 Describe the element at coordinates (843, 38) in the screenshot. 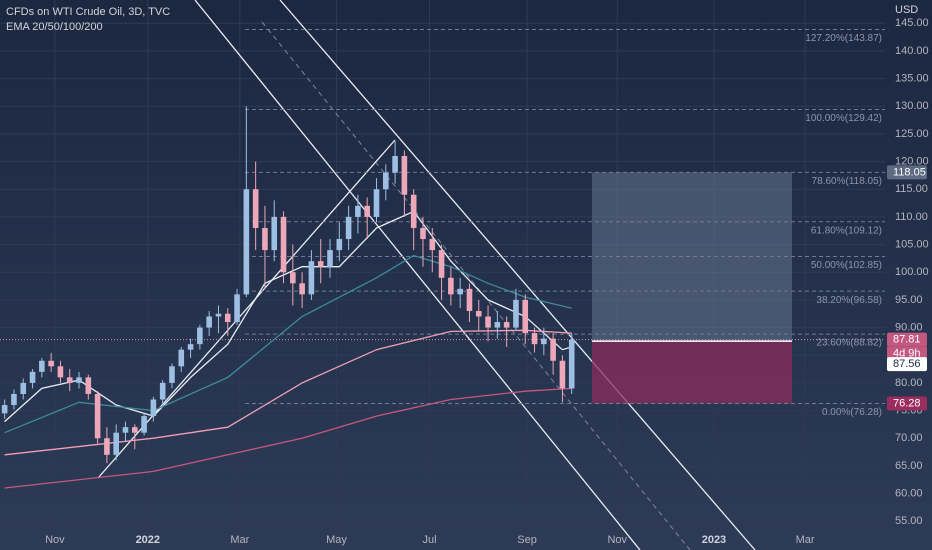

I see `fib-label: 127.20%(143.87)` at that location.